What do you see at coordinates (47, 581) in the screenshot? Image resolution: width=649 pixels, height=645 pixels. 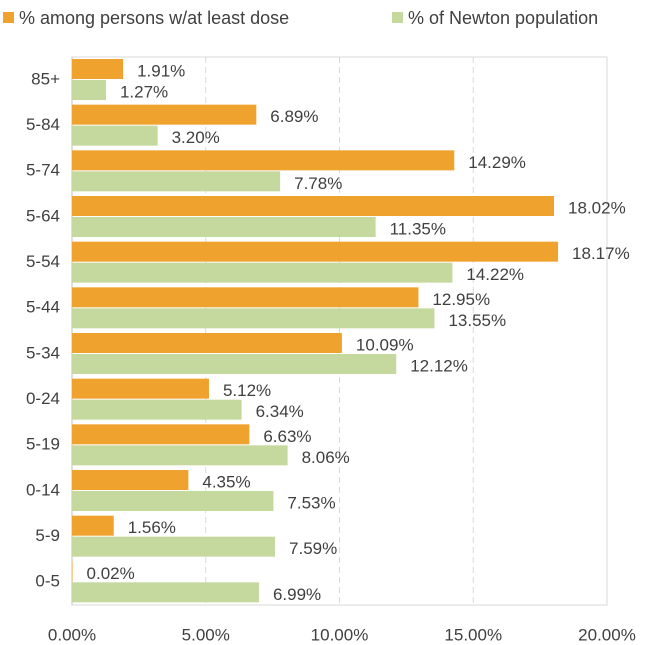 I see `y-tick-label: 0-5` at bounding box center [47, 581].